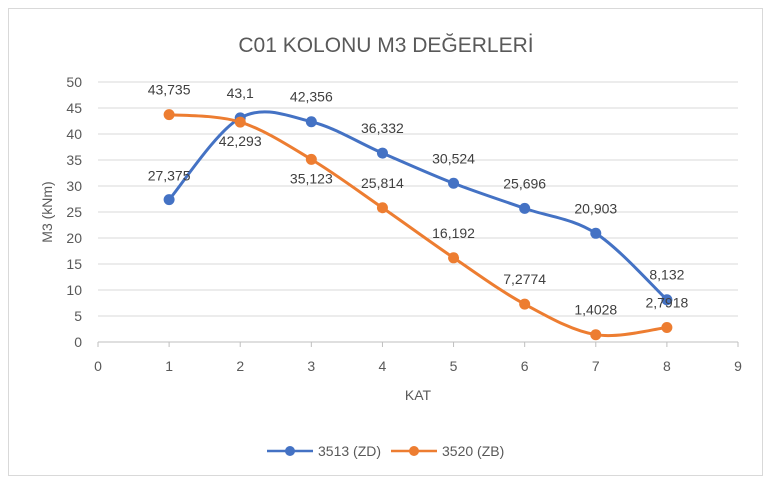  What do you see at coordinates (418, 366) in the screenshot?
I see `x-tick-labels: 0 1 2 3 4 5 6 7 8 9` at bounding box center [418, 366].